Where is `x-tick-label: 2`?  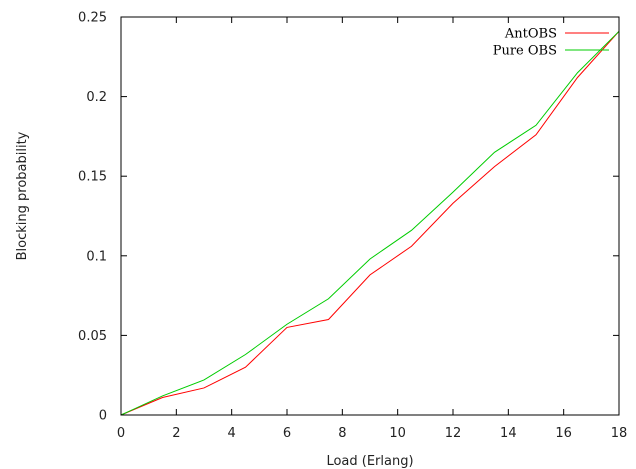 x-tick-label: 2 is located at coordinates (176, 433).